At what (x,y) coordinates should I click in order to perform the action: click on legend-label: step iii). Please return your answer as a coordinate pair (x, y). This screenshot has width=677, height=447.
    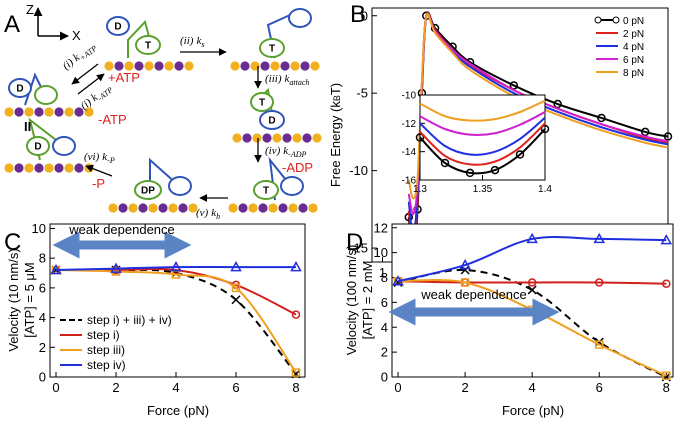
    Looking at the image, I should click on (106, 350).